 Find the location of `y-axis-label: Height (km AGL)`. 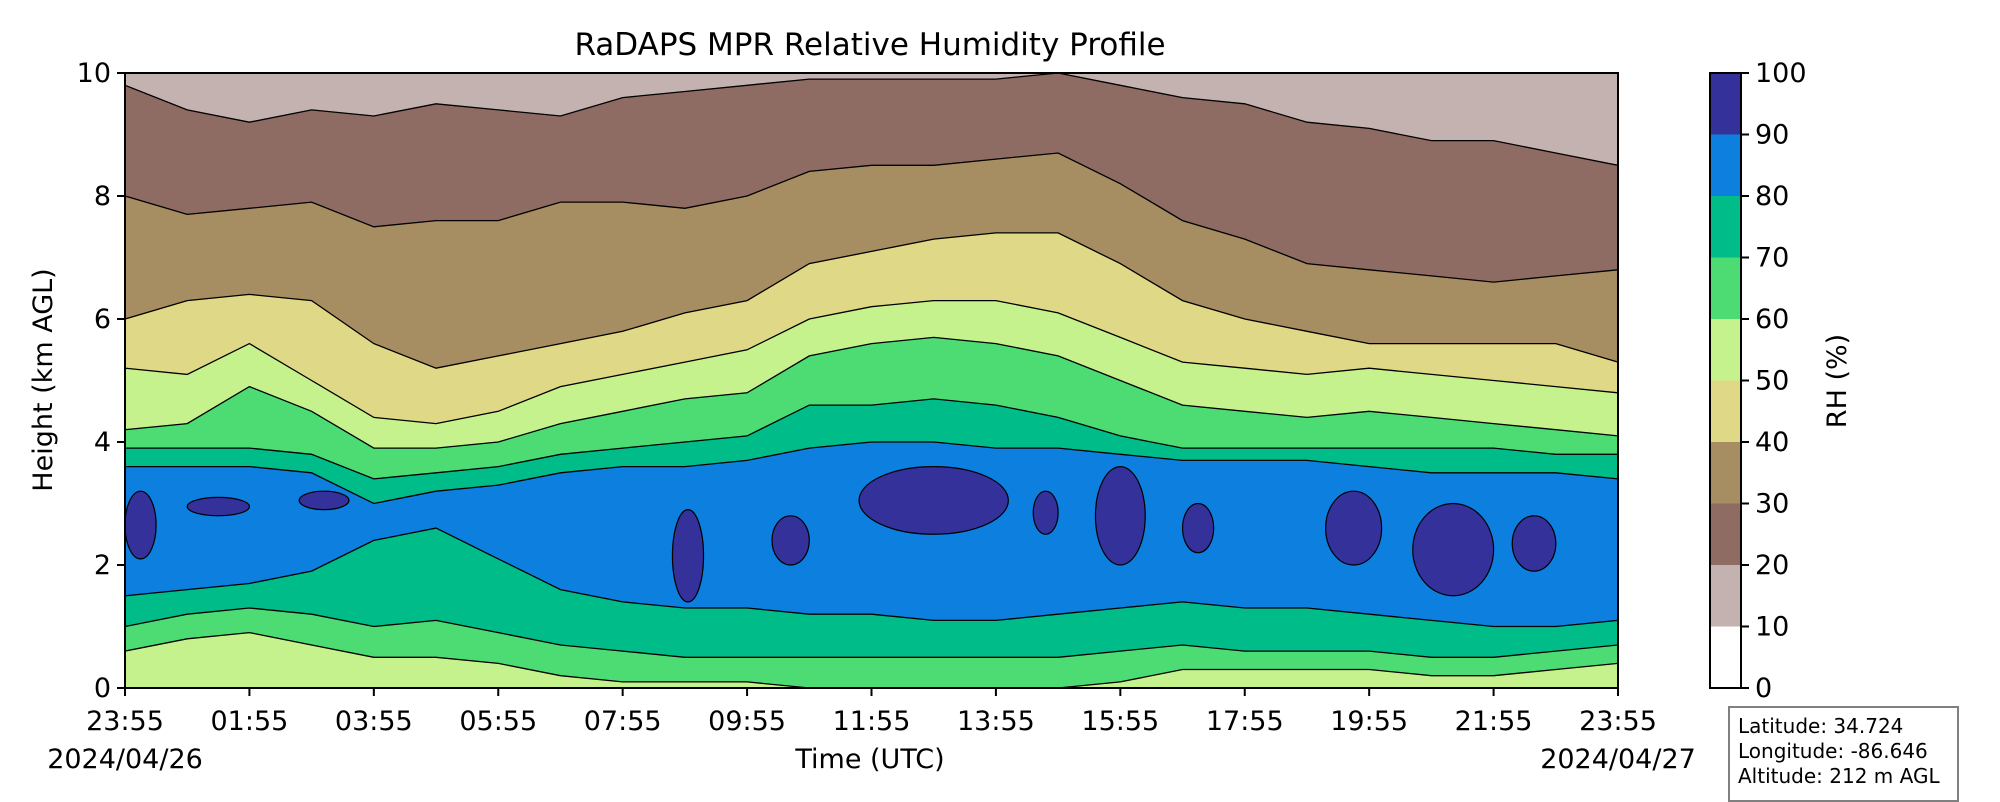

y-axis-label: Height (km AGL) is located at coordinates (43, 379).